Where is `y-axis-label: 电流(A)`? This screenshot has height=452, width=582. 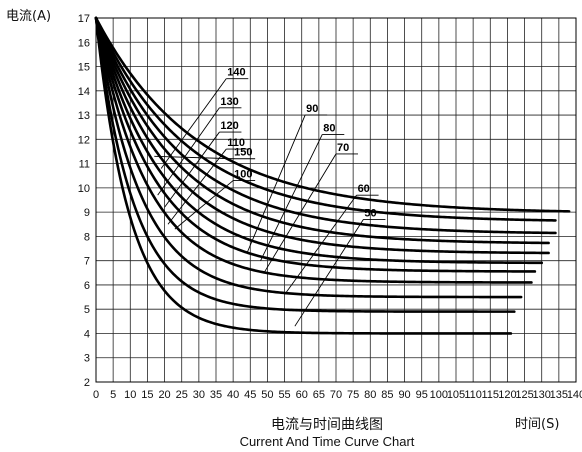 y-axis-label: 电流(A) is located at coordinates (28, 16).